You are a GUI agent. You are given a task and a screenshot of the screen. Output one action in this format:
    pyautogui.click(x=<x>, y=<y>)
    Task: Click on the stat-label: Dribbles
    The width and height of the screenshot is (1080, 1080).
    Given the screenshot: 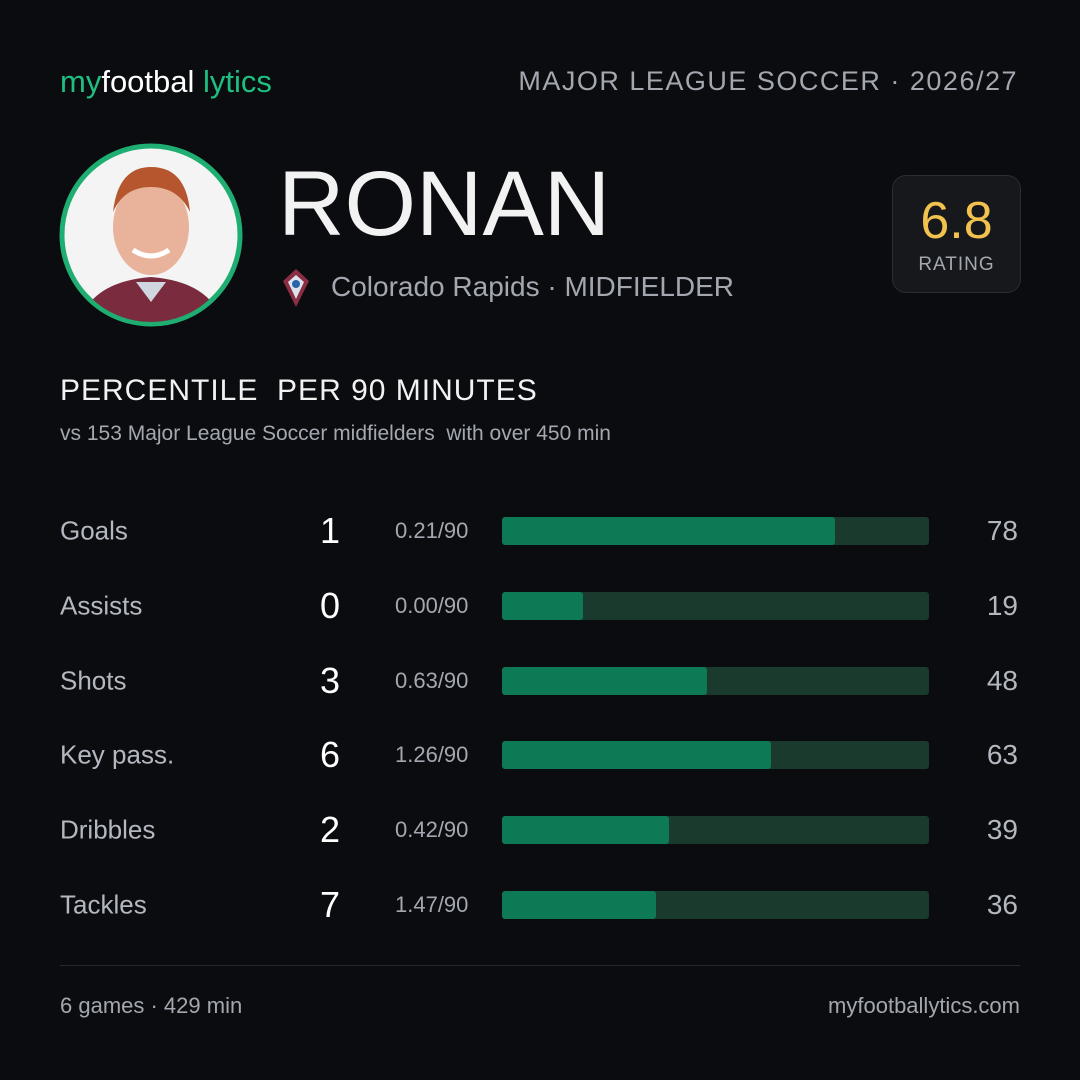 What is the action you would take?
    pyautogui.click(x=108, y=829)
    